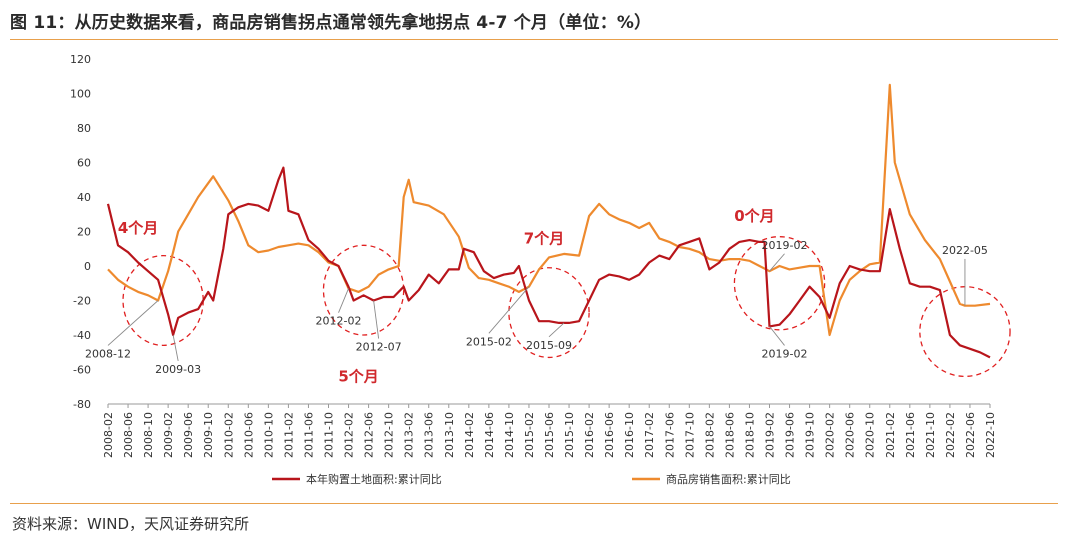 The image size is (1080, 548). What do you see at coordinates (729, 435) in the screenshot?
I see `x-tick-label: 2018-06` at bounding box center [729, 435].